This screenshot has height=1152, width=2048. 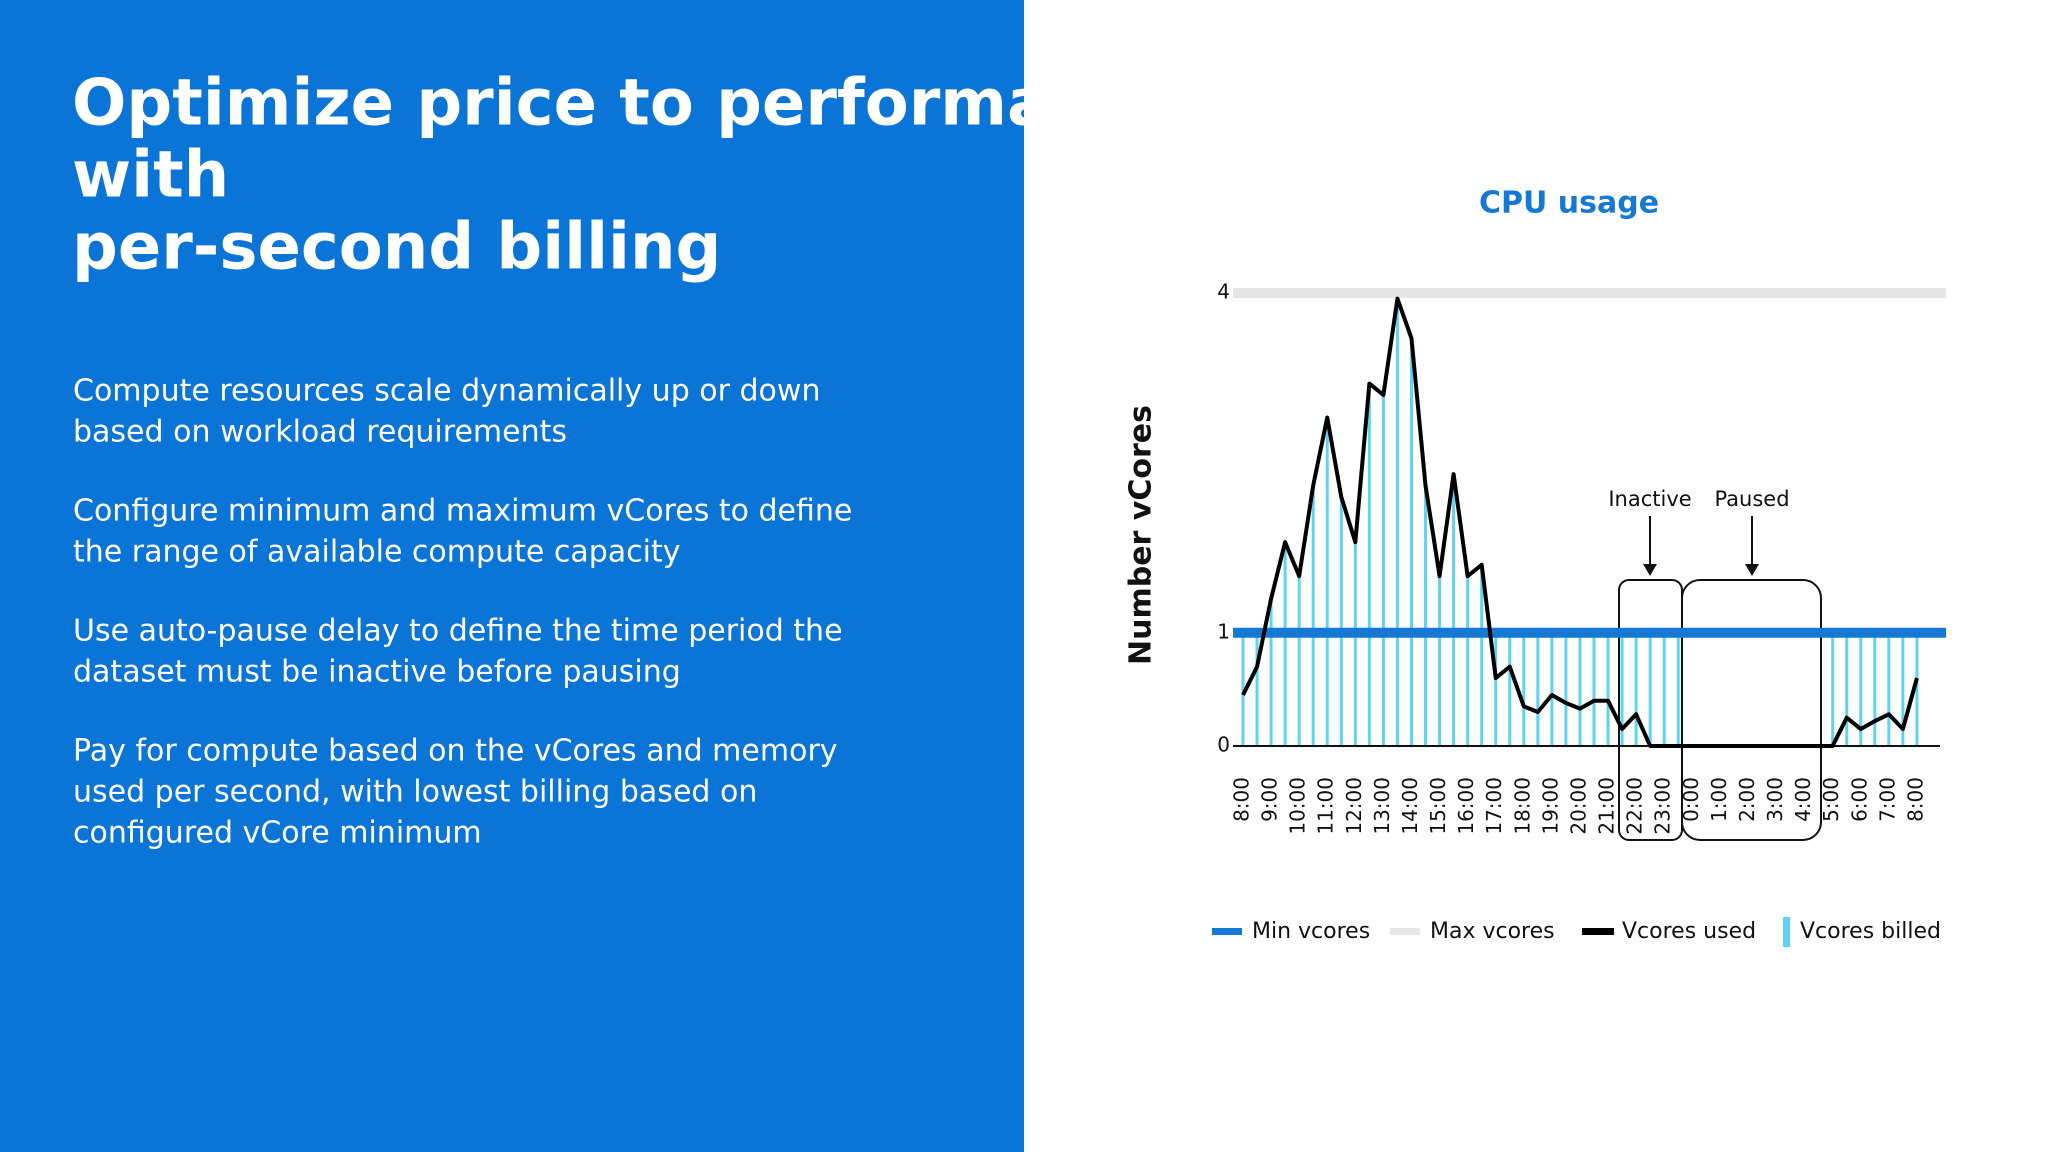 What do you see at coordinates (1569, 203) in the screenshot?
I see `chart-title: CPU usage` at bounding box center [1569, 203].